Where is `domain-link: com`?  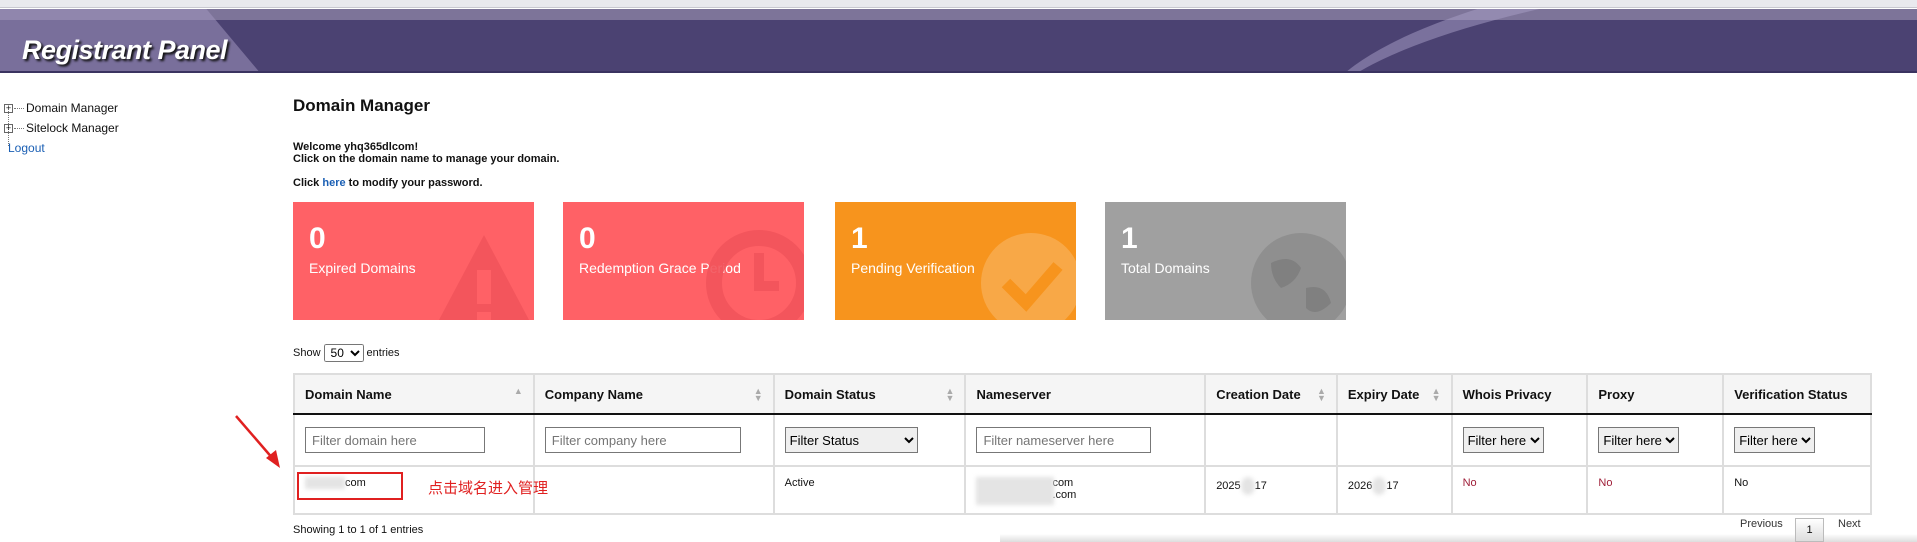 domain-link: com is located at coordinates (355, 483).